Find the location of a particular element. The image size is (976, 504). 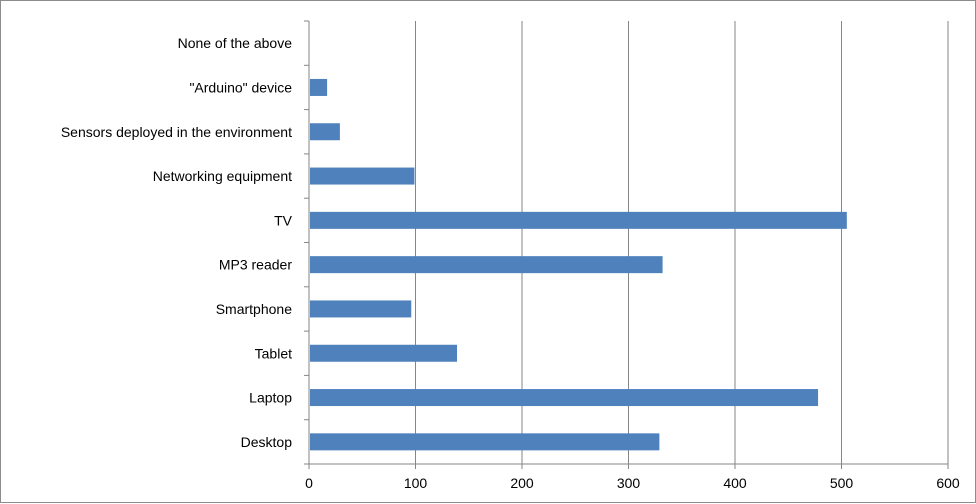

x-tick-label: 400 is located at coordinates (735, 483).